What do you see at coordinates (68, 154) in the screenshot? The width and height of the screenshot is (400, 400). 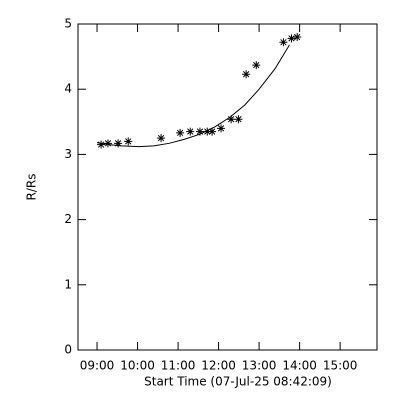 I see `y-tick-label: 3` at bounding box center [68, 154].